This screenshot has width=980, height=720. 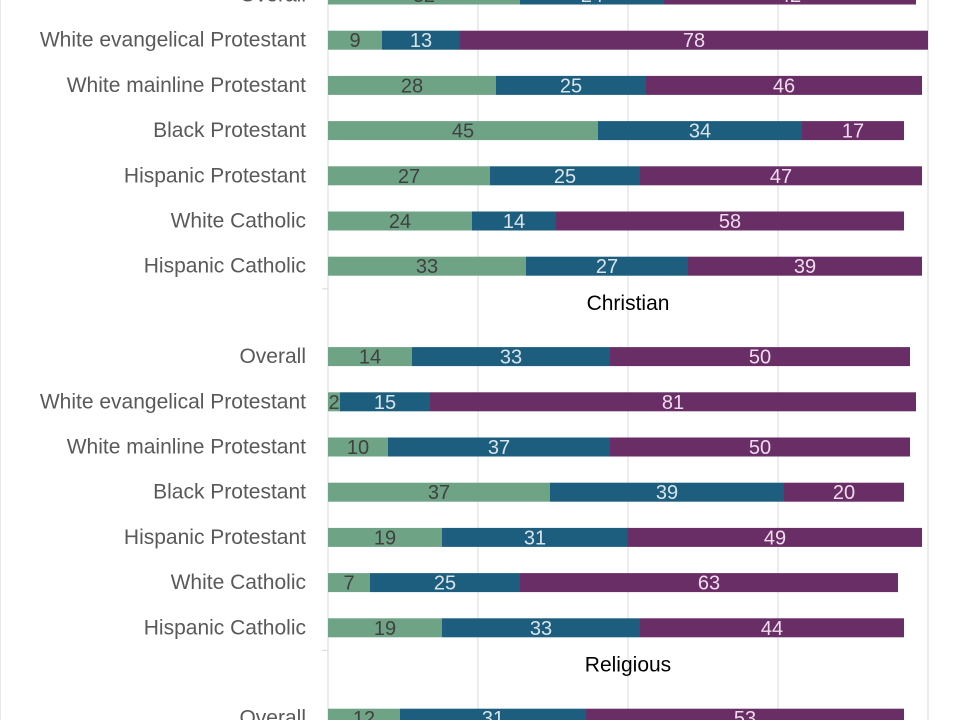 I want to click on data-label: 39, so click(x=805, y=267).